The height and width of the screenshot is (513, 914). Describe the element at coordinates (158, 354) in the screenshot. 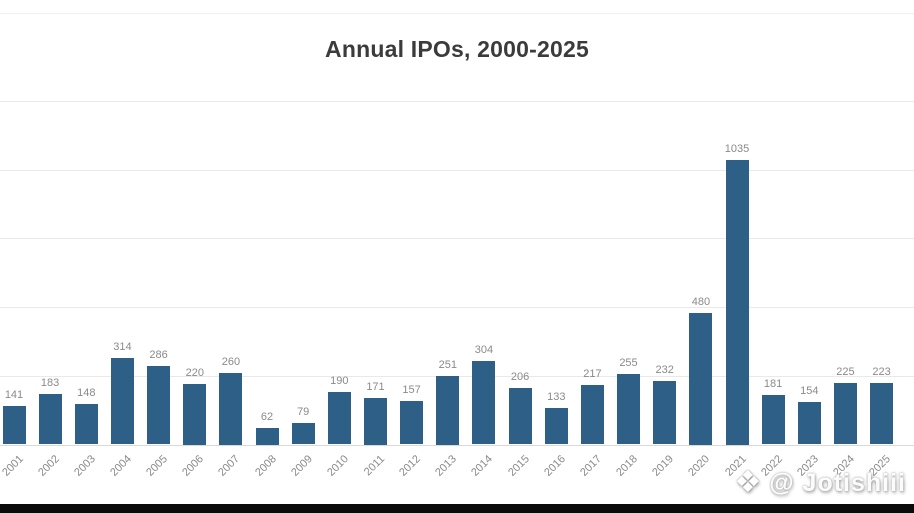

I see `bar-value-label: 286` at that location.